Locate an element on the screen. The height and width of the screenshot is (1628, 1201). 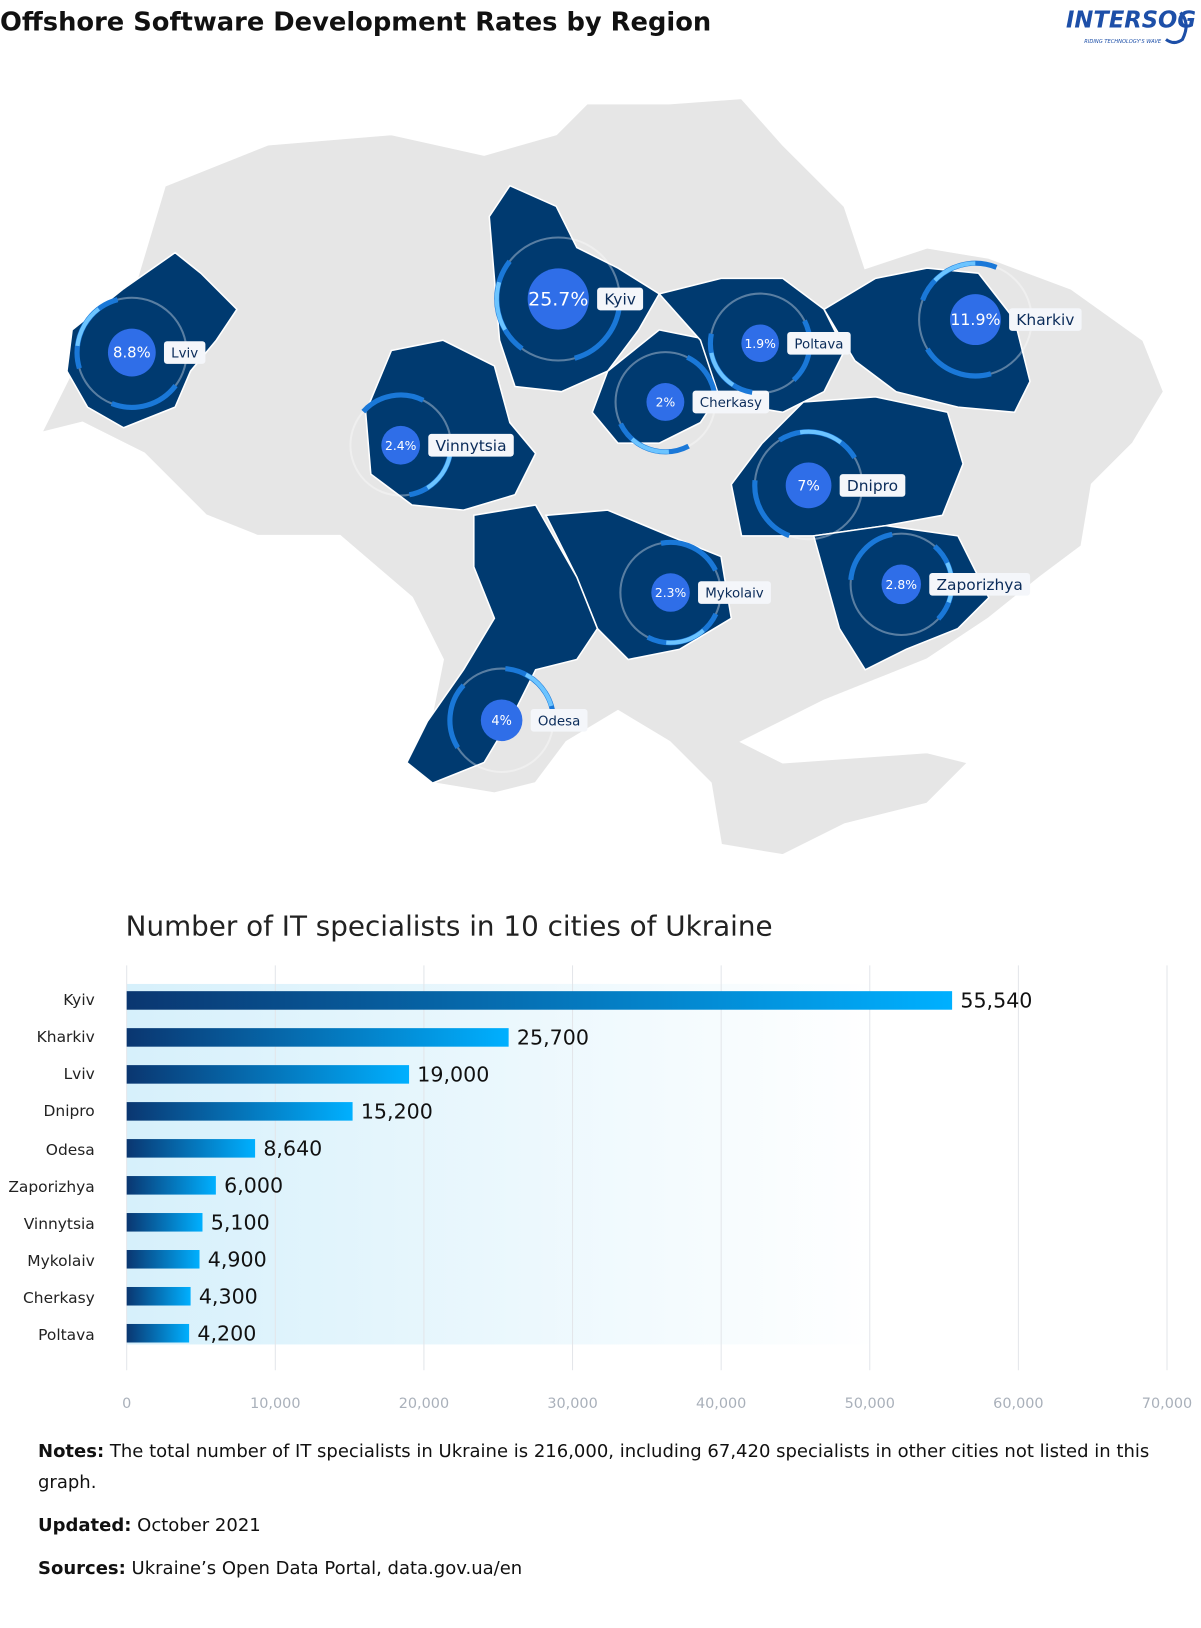
city-label: Lviv is located at coordinates (184, 354).